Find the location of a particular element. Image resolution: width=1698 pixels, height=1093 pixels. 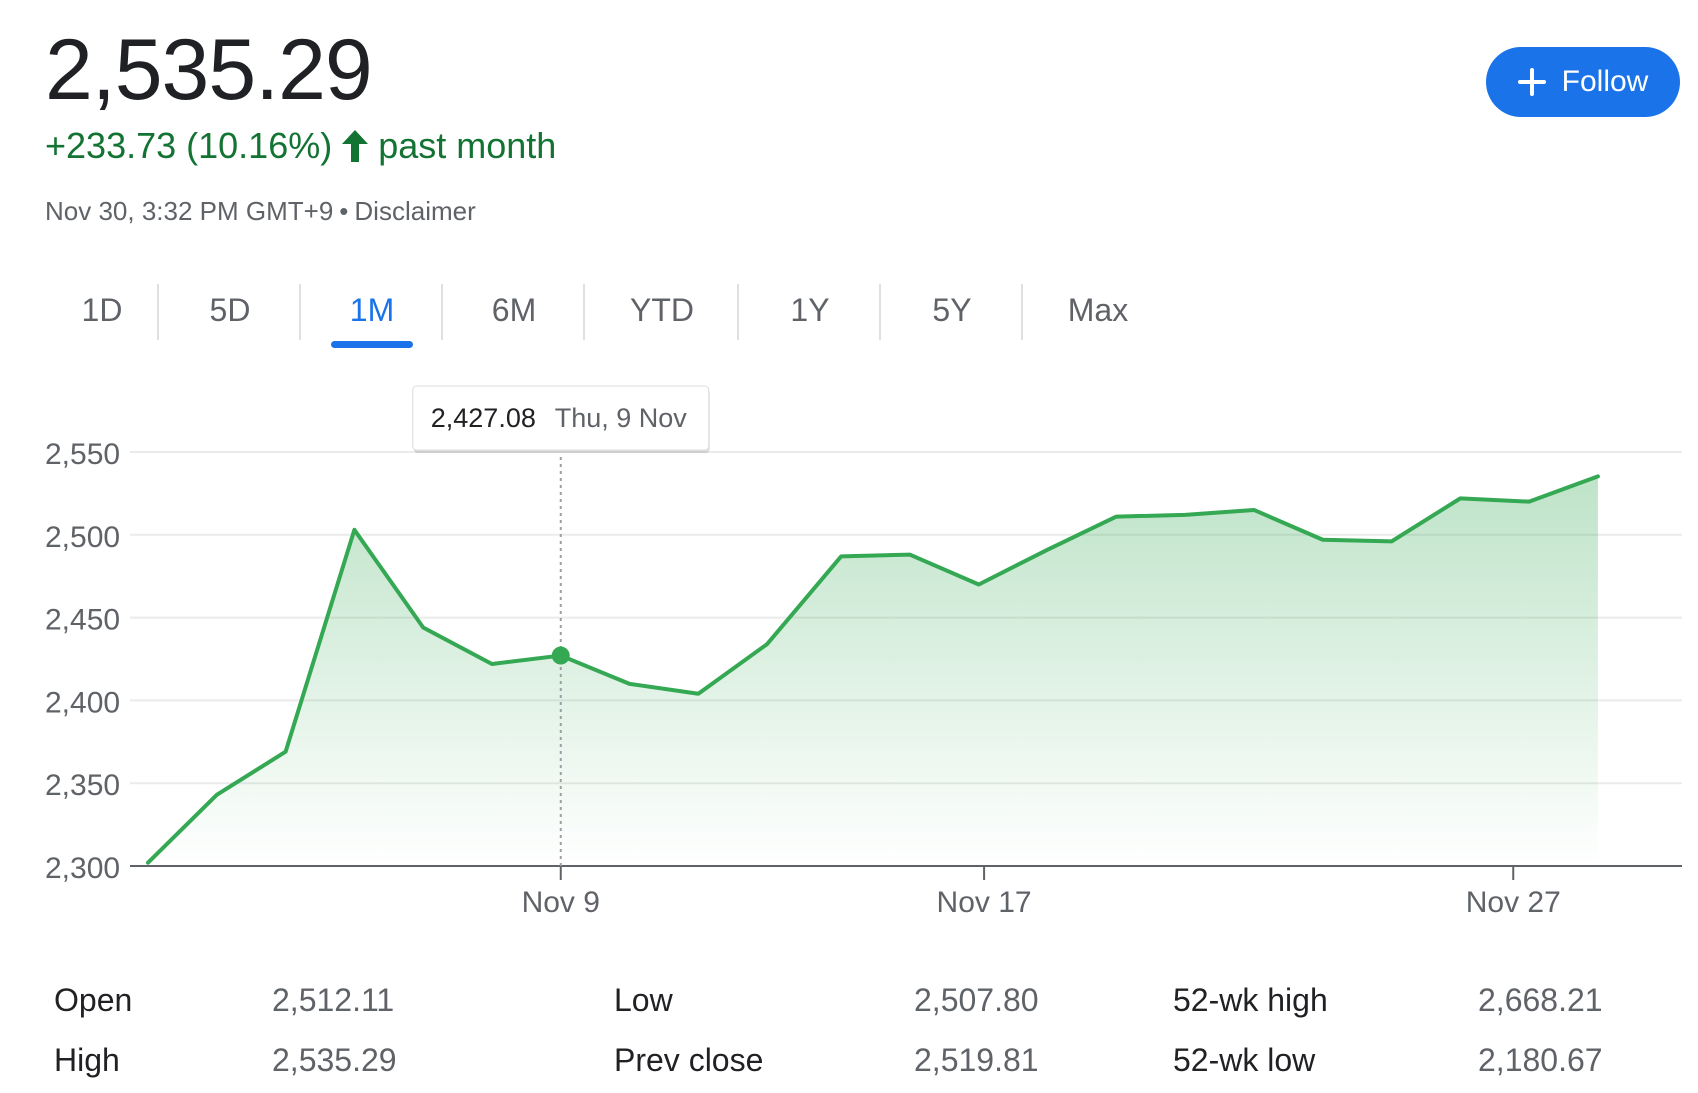

tab-label: 6M is located at coordinates (514, 310).